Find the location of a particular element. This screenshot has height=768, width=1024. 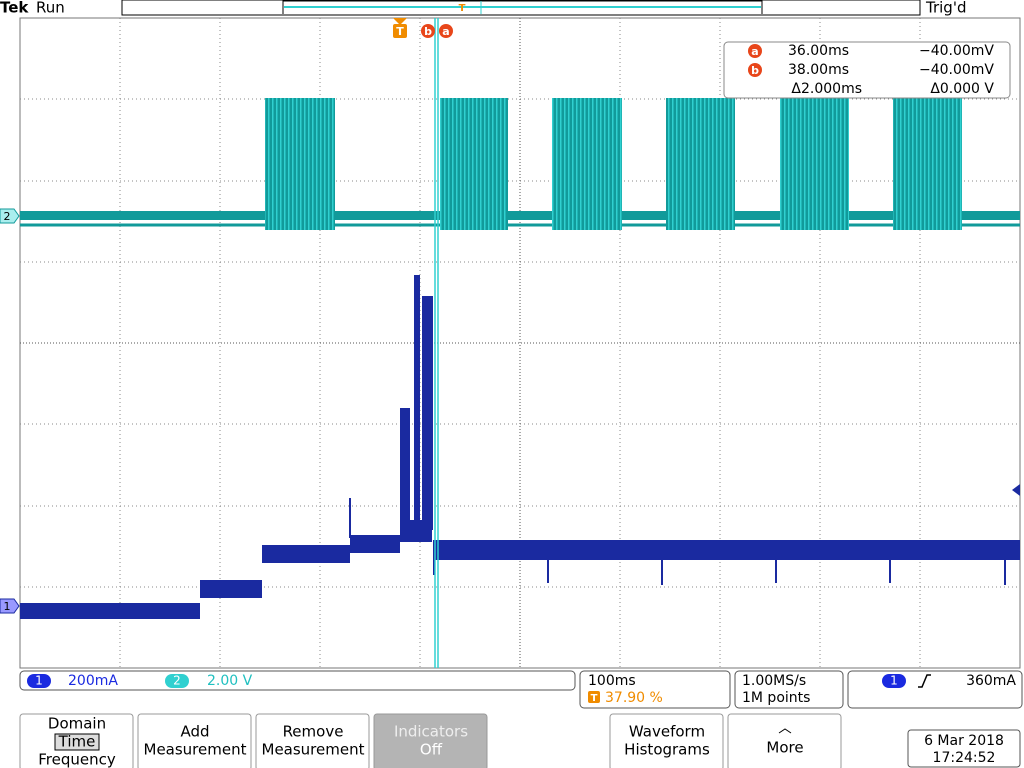

trigger-source: 1 is located at coordinates (894, 681).